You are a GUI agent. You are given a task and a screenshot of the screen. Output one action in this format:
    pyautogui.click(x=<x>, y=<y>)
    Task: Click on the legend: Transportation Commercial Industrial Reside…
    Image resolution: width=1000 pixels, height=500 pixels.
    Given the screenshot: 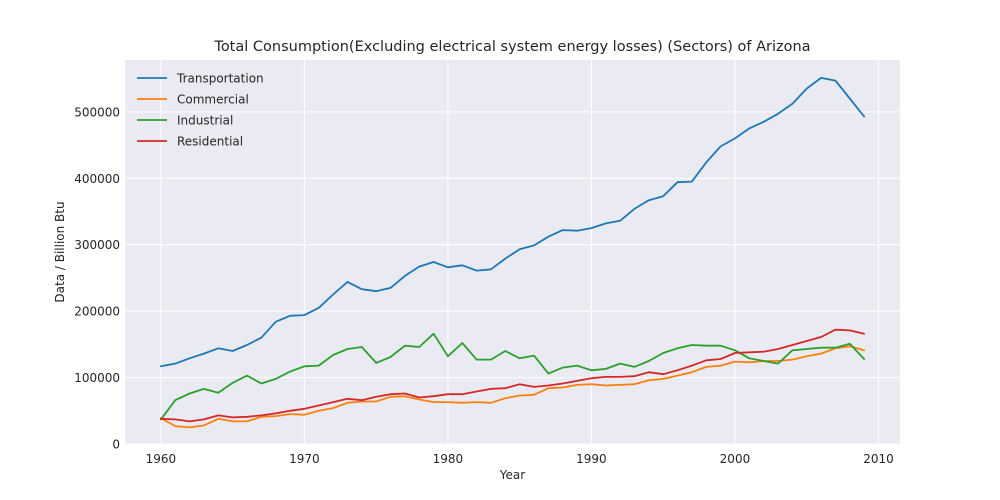 What is the action you would take?
    pyautogui.click(x=200, y=110)
    